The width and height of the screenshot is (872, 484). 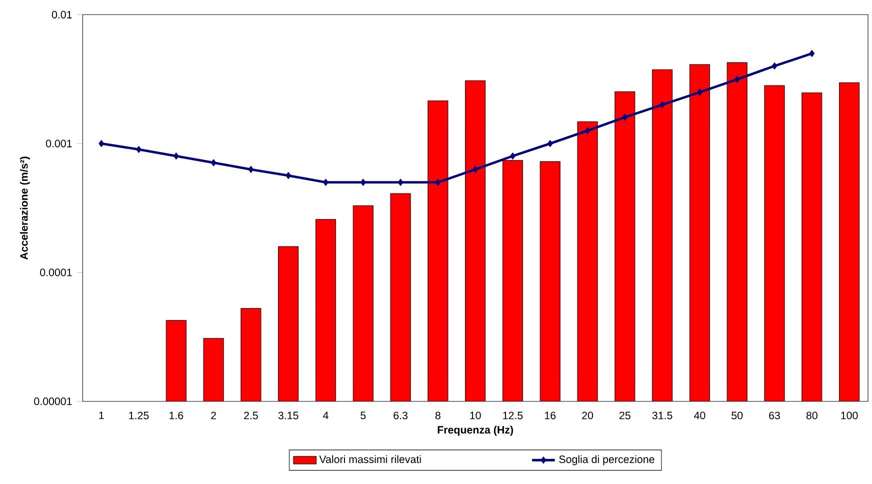 I want to click on x-tick-label: 2.5, so click(x=251, y=416).